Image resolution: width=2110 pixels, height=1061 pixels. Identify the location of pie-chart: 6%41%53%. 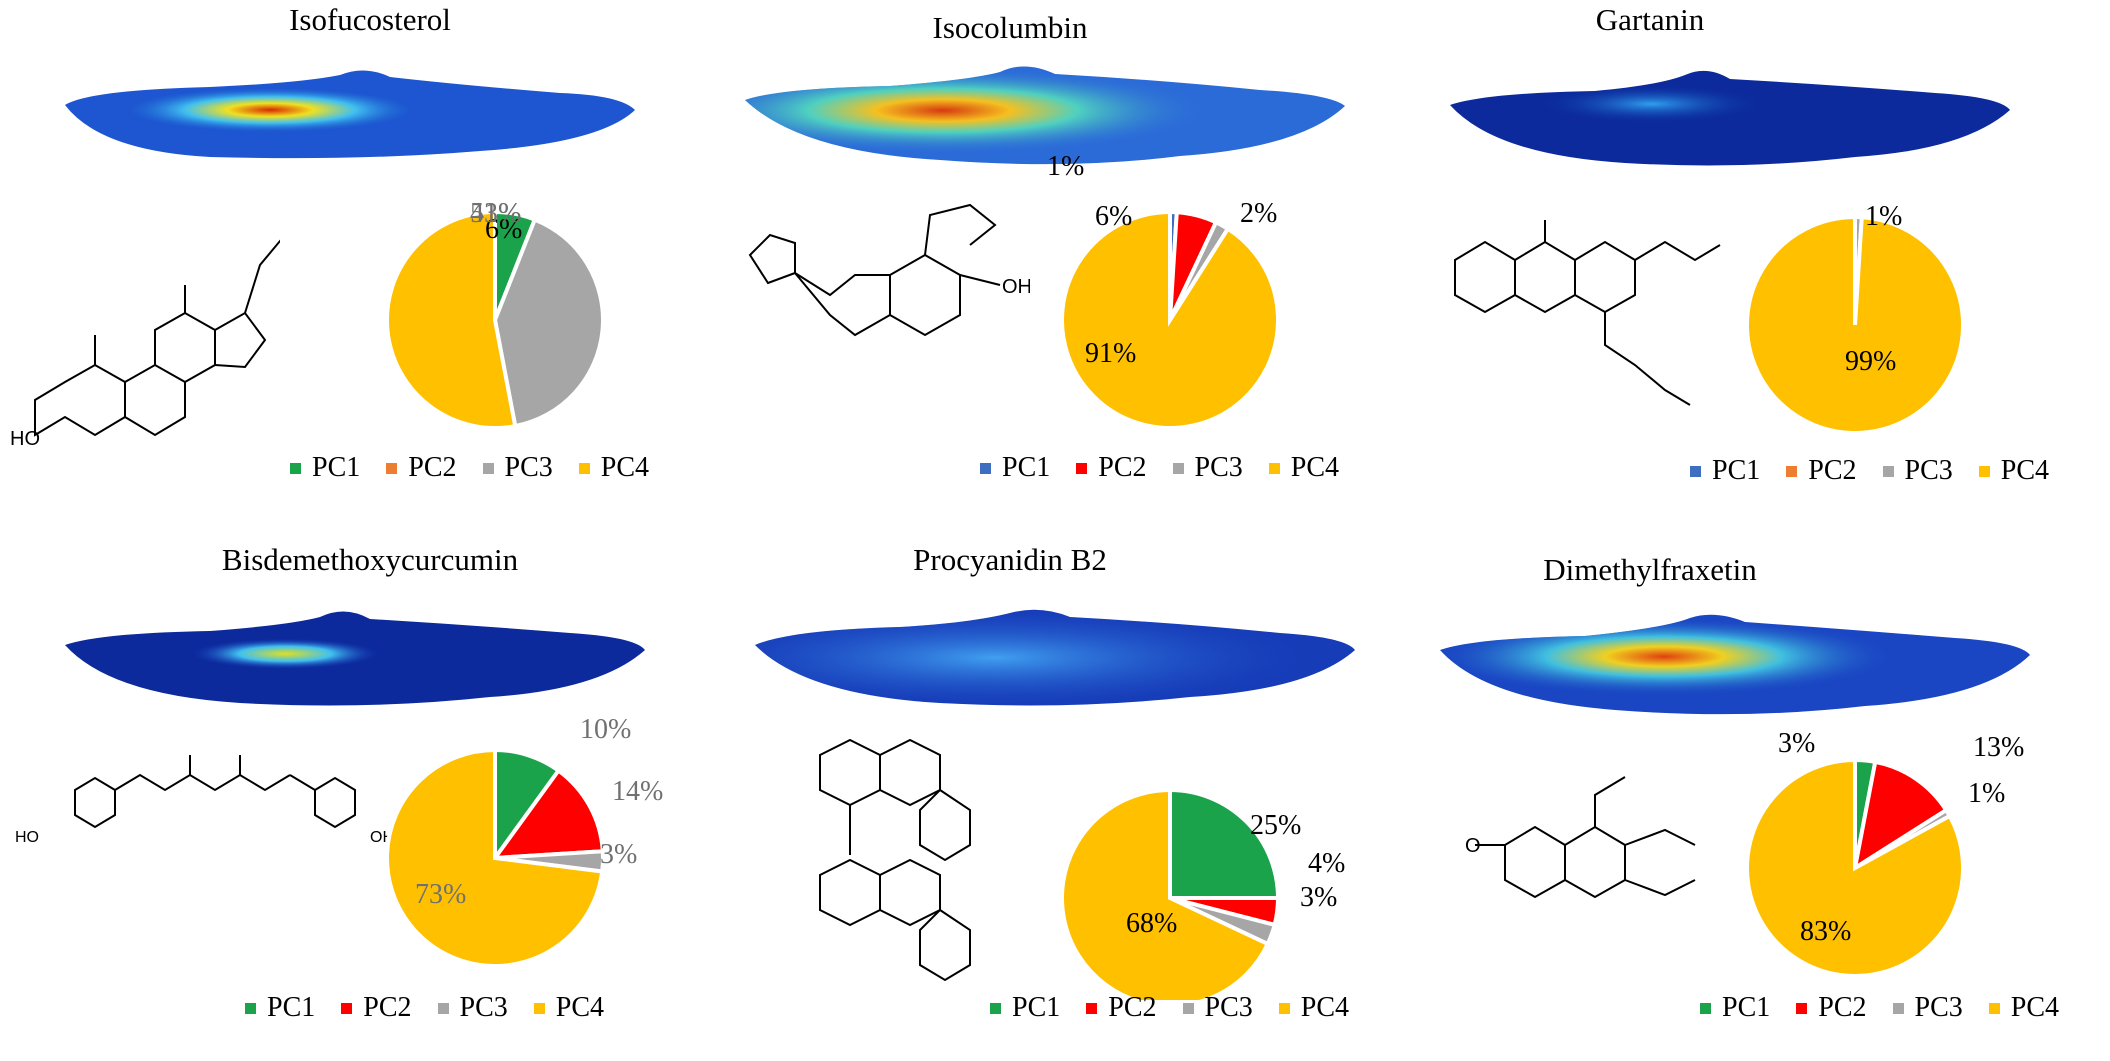
(495, 314).